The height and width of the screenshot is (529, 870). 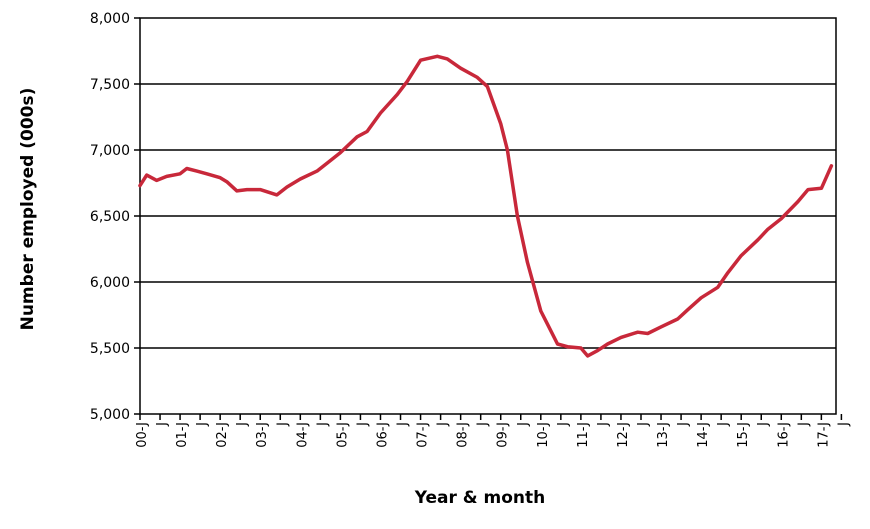 I want to click on y-tick-label: 6,000, so click(x=110, y=283).